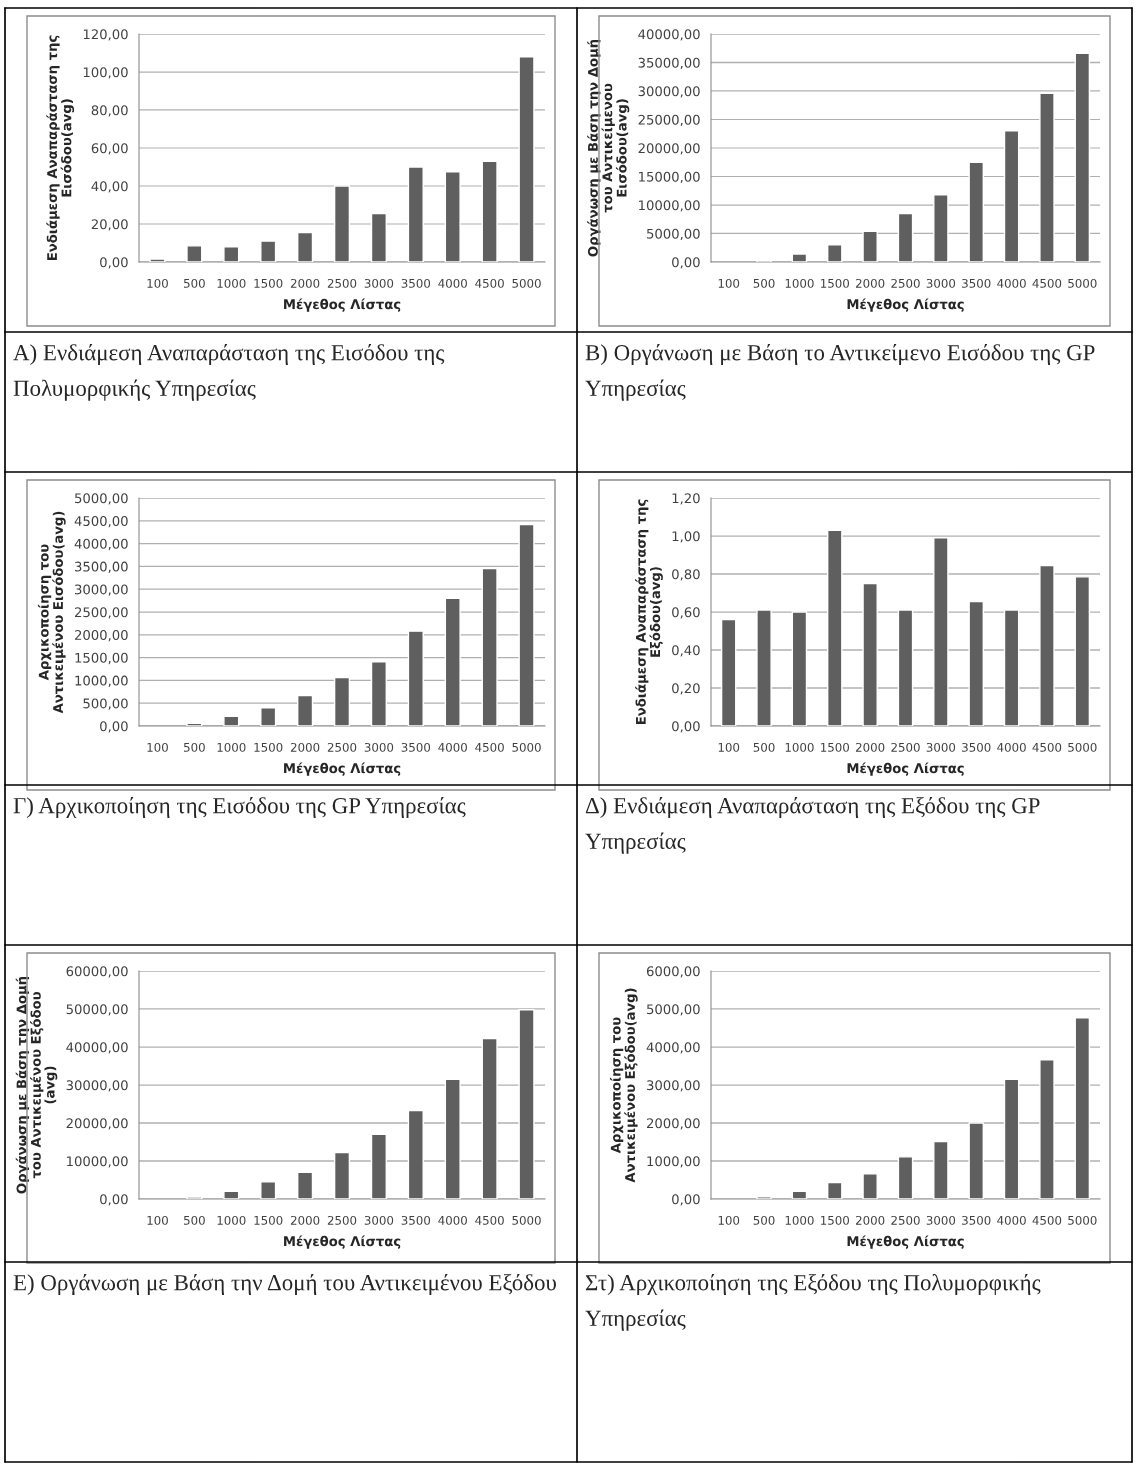 The height and width of the screenshot is (1466, 1135). Describe the element at coordinates (649, 612) in the screenshot. I see `y-axis-title: Ενδιάμεση Αναπαράσταση της Εξόδου(avg)` at that location.